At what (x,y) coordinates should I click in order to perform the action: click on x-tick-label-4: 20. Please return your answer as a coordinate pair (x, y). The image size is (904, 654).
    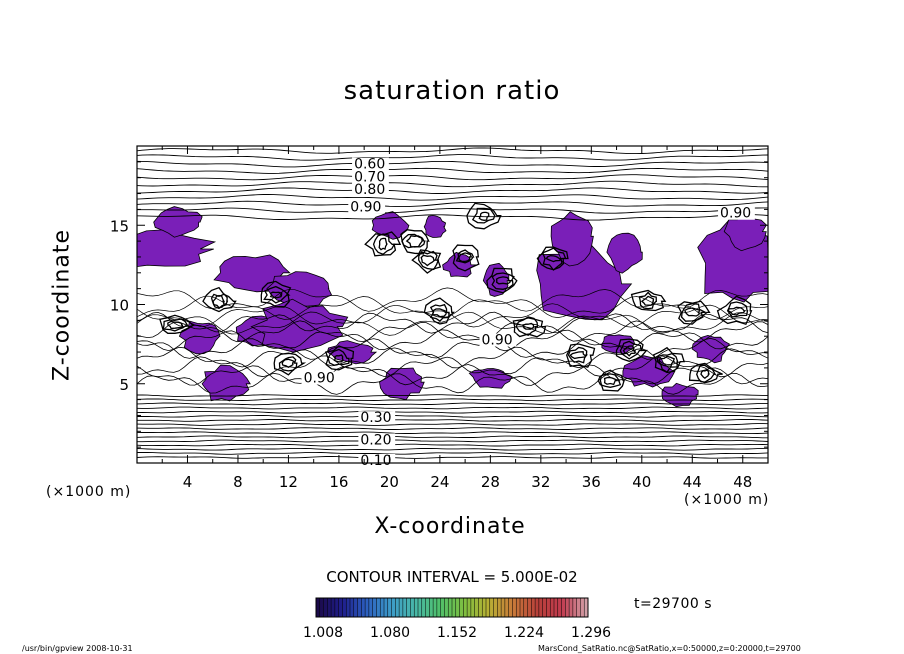
    Looking at the image, I should click on (389, 482).